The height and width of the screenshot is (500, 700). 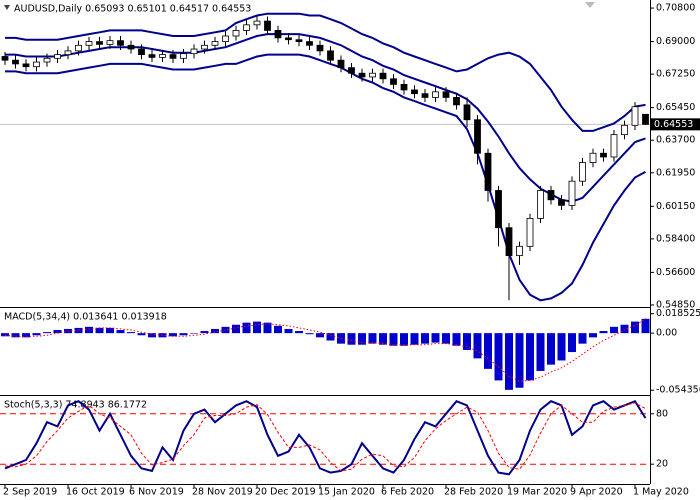 What do you see at coordinates (662, 464) in the screenshot?
I see `y-tick-label: 20` at bounding box center [662, 464].